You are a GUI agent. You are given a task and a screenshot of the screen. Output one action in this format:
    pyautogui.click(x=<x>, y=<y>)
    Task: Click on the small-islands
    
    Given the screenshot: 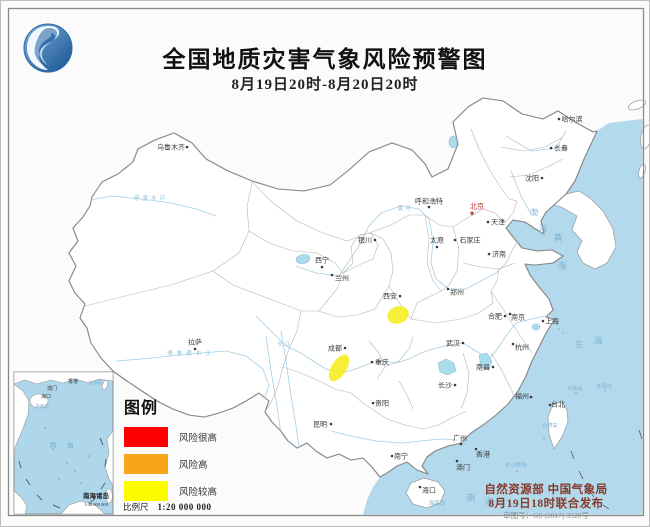 What is the action you would take?
    pyautogui.click(x=561, y=400)
    